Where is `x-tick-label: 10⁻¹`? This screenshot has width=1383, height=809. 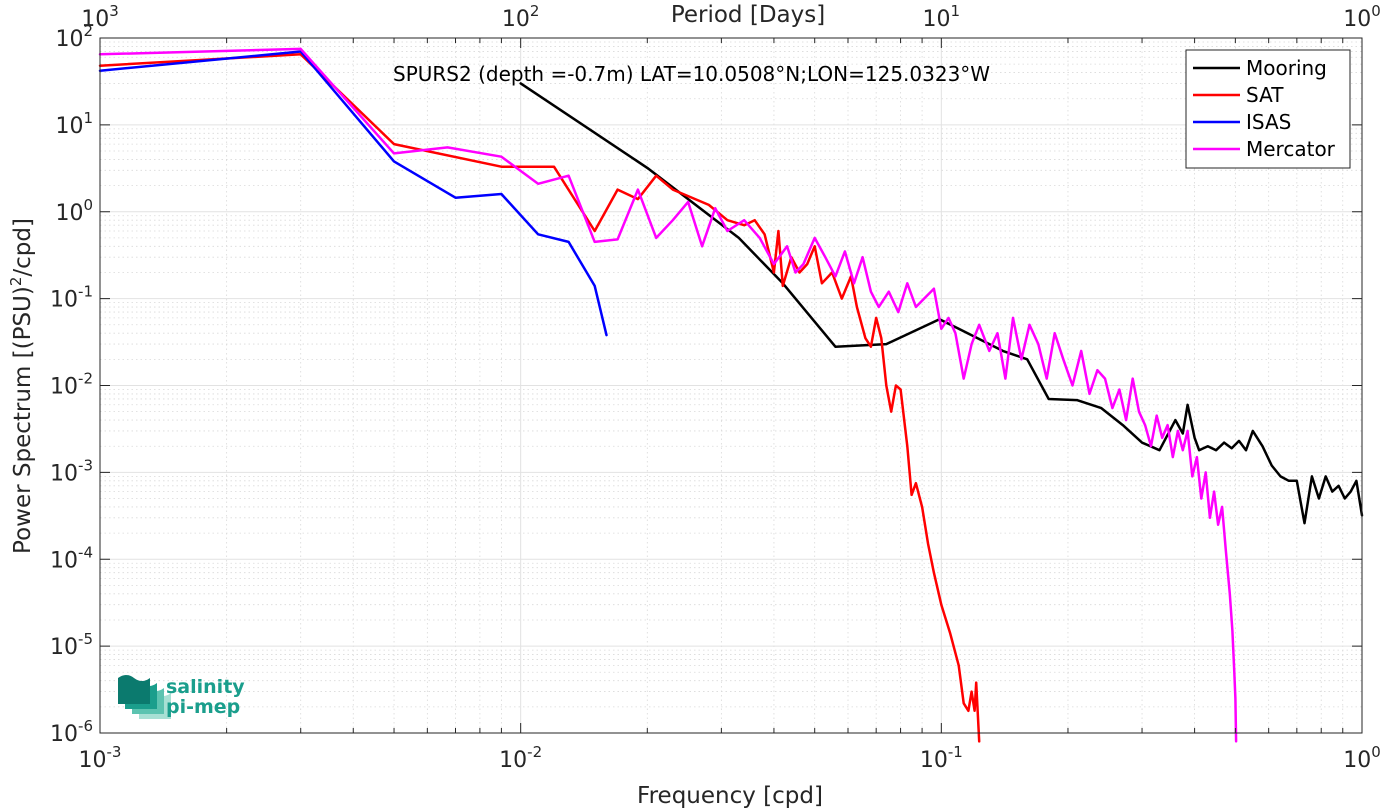
x-tick-label: 10⁻¹ is located at coordinates (941, 758).